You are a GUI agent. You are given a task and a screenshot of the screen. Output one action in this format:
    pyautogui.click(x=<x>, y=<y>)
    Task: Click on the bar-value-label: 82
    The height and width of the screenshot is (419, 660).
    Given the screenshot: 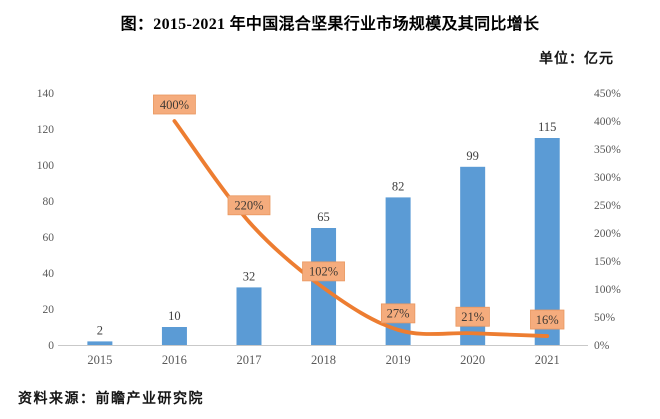 What is the action you would take?
    pyautogui.click(x=398, y=186)
    